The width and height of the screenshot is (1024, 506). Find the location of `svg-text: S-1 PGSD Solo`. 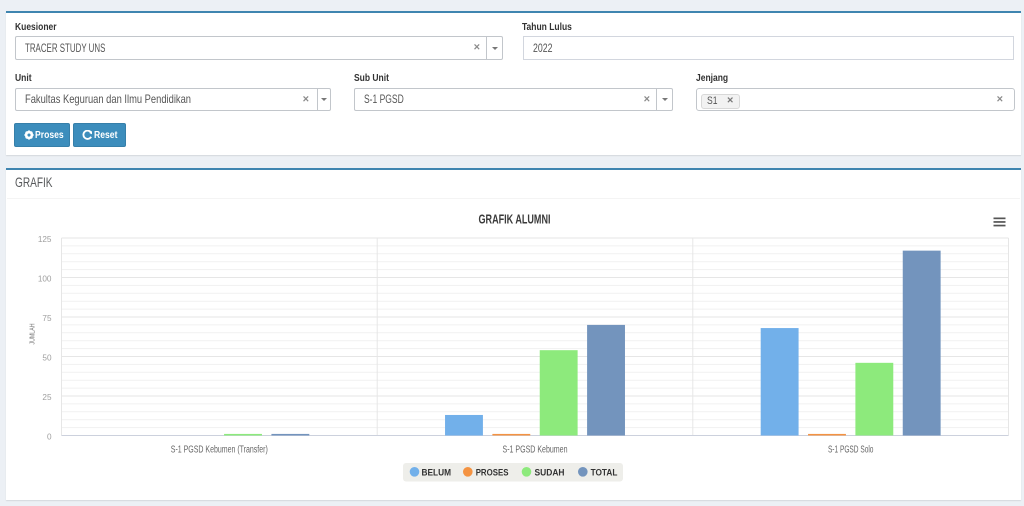

svg-text: S-1 PGSD Solo is located at coordinates (851, 450).